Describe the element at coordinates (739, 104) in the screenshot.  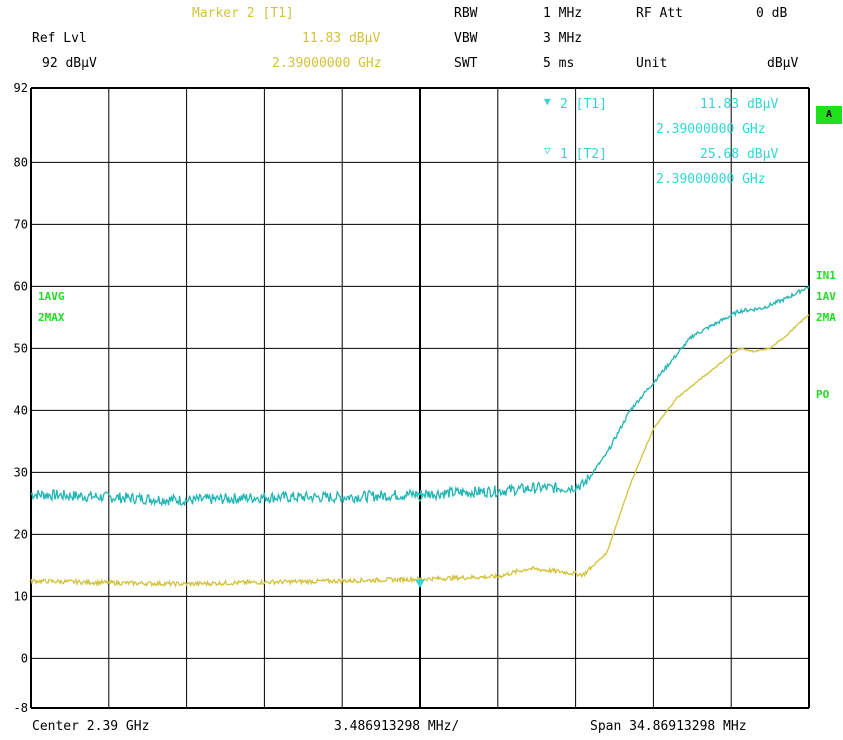
I see `marker-2-level: 11.83 dBµV` at that location.